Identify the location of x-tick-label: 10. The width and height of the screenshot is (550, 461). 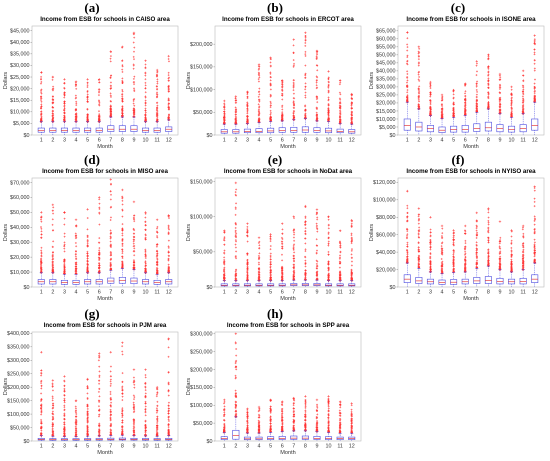
(512, 141).